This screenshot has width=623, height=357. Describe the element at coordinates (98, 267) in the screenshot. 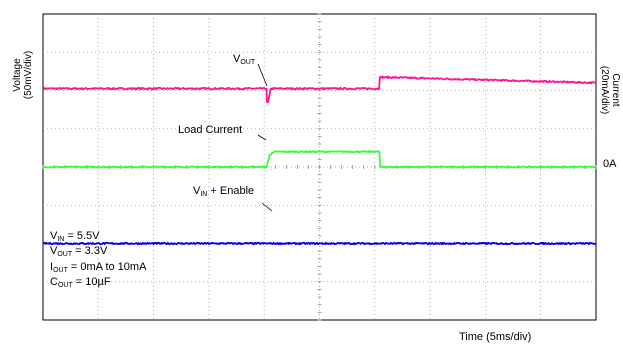

I see `condition-iout: IOUT = 0mA to 10mA` at that location.